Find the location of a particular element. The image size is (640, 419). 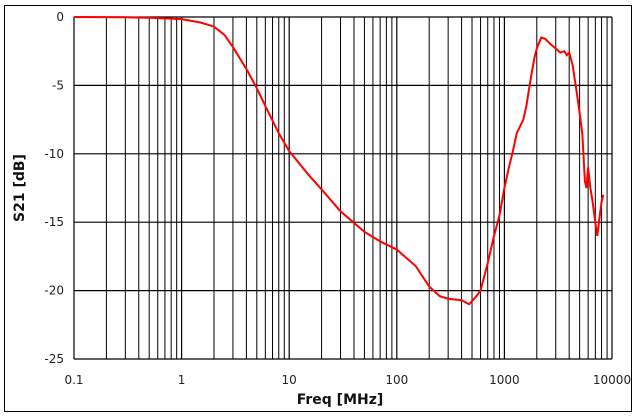

y-tick-label: -25 is located at coordinates (54, 359).